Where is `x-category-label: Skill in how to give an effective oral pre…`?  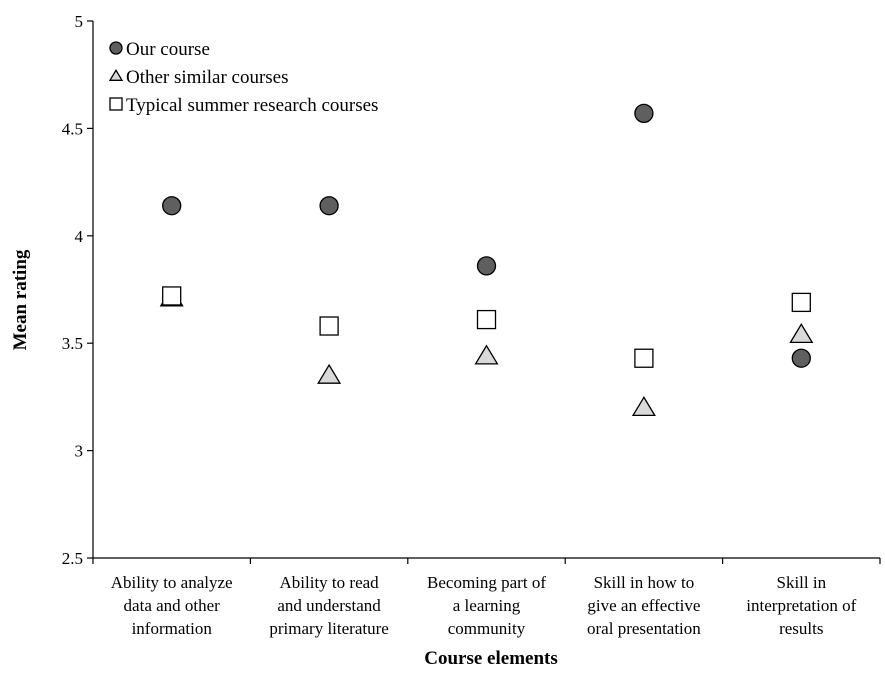
x-category-label: Skill in how to give an effective oral pre… is located at coordinates (644, 605).